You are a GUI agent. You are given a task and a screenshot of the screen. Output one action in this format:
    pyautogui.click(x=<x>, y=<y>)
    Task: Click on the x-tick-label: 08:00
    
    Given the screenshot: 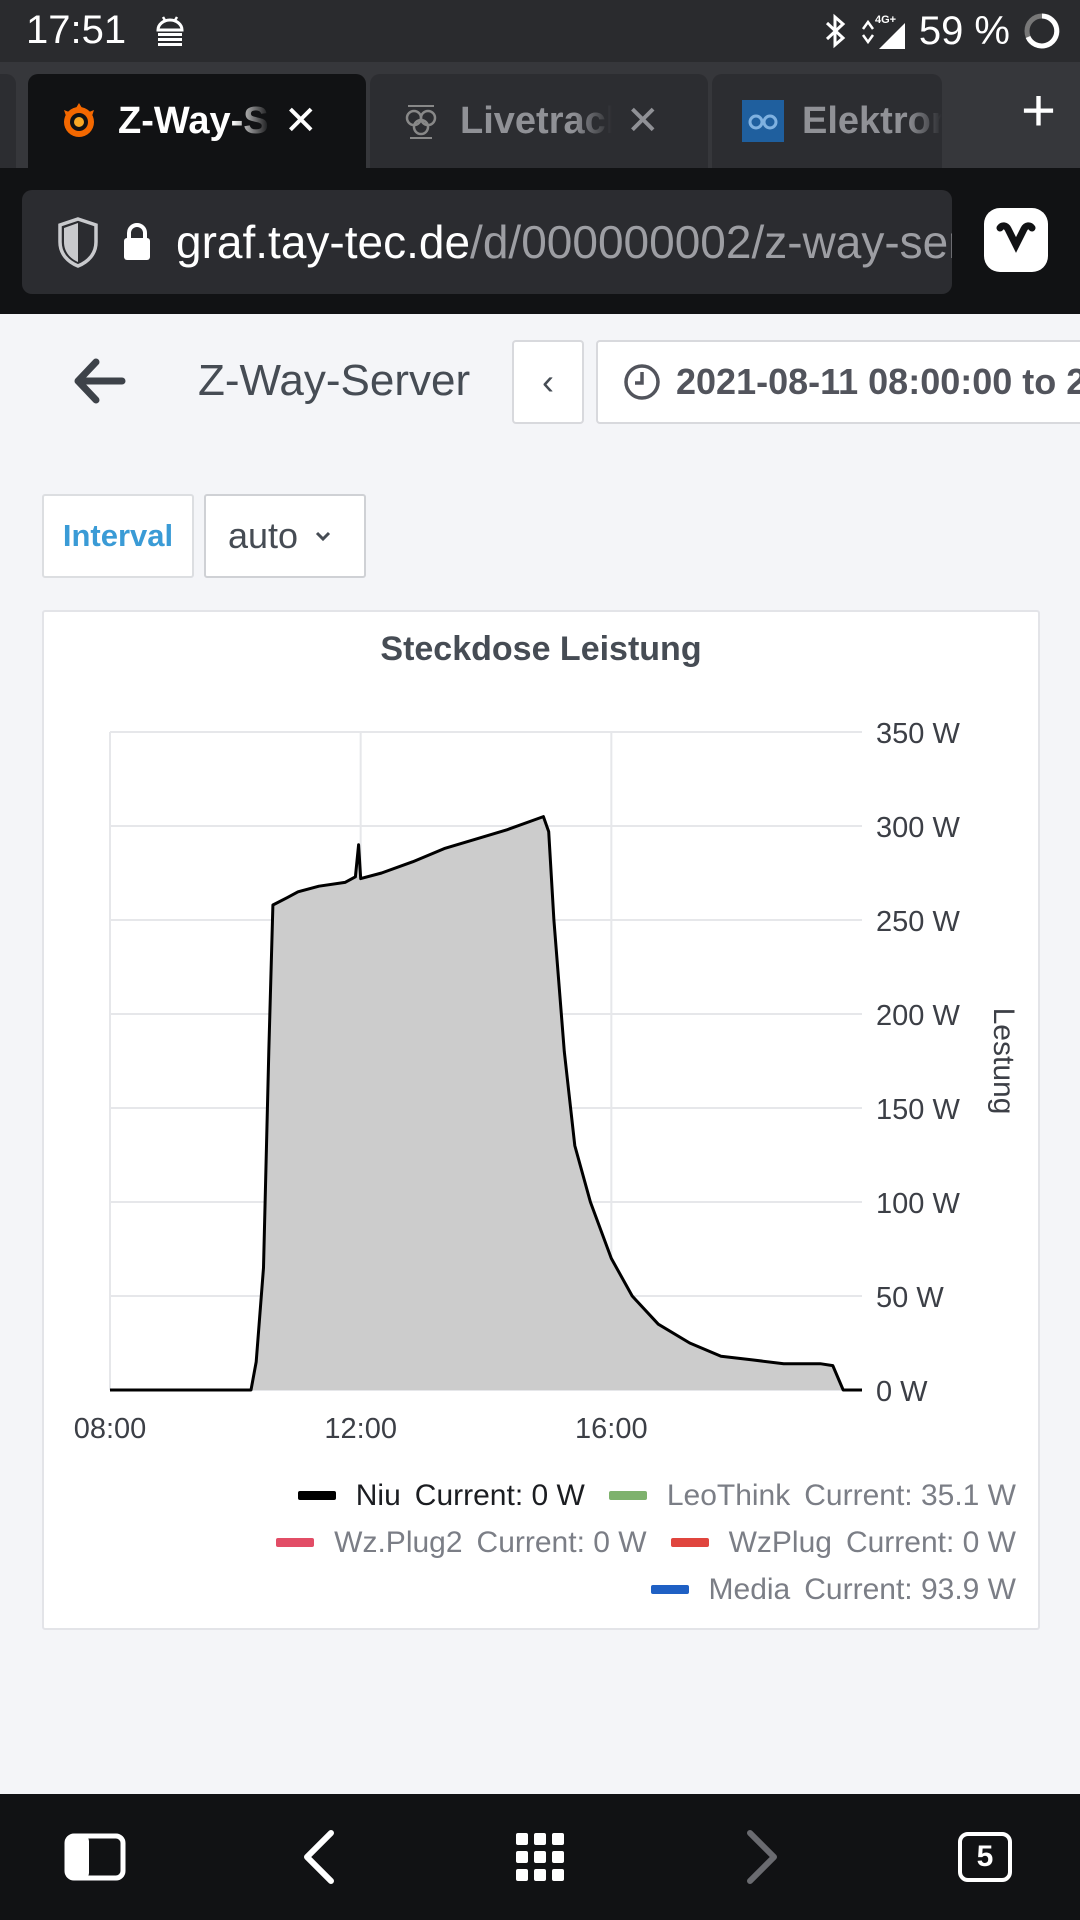 What is the action you would take?
    pyautogui.click(x=110, y=1429)
    